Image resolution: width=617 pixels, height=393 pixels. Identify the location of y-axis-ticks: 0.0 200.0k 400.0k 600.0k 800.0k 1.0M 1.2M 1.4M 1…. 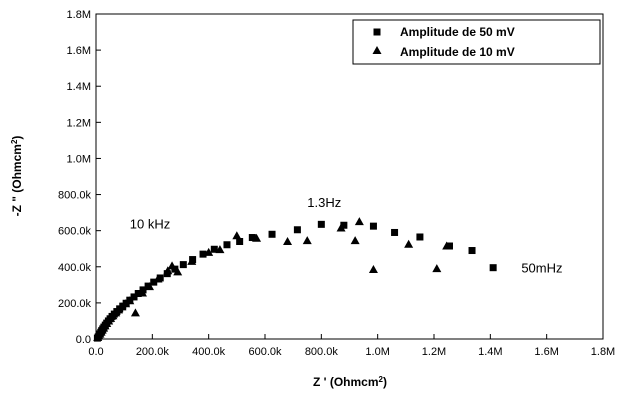
(79, 177).